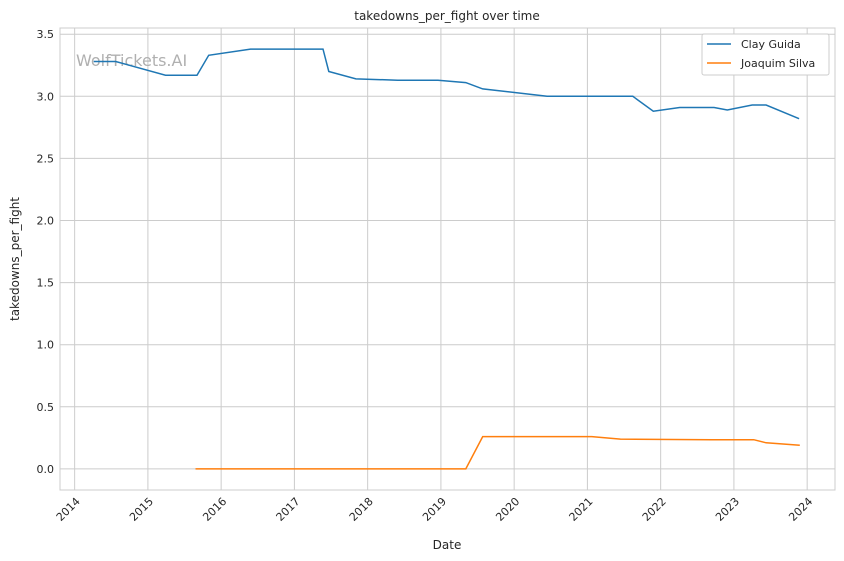 The height and width of the screenshot is (561, 844). I want to click on x-tick-label: 2021, so click(581, 509).